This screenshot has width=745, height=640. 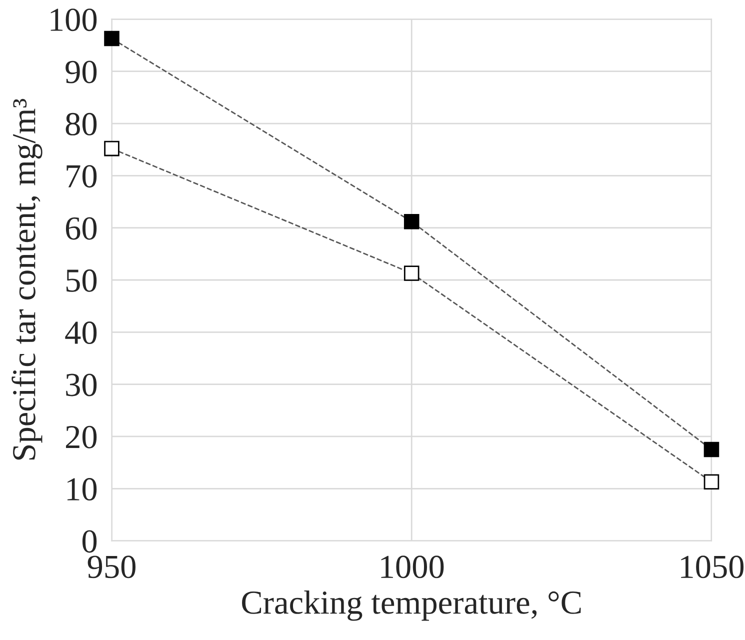 I want to click on x-axis-title: Cracking temperature, °C, so click(x=411, y=605).